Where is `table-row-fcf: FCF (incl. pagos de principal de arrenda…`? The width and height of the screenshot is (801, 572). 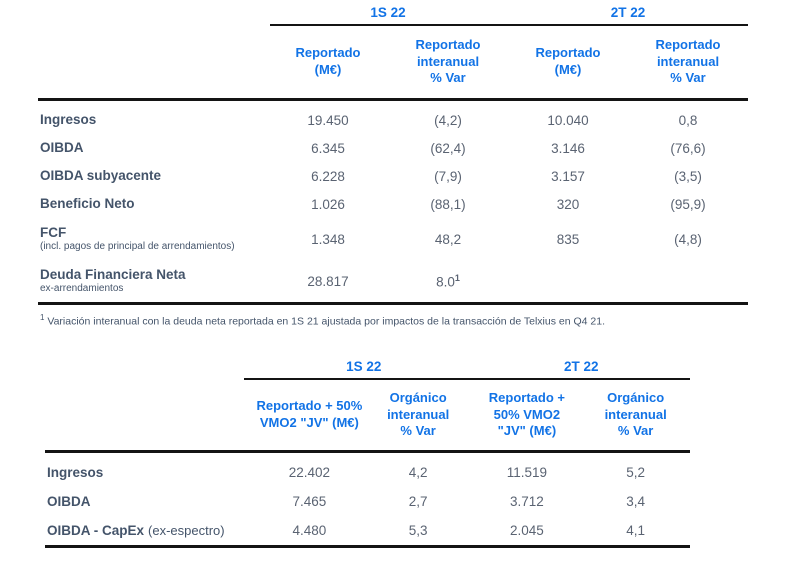
table-row-fcf: FCF (incl. pagos de principal de arrenda… is located at coordinates (393, 239).